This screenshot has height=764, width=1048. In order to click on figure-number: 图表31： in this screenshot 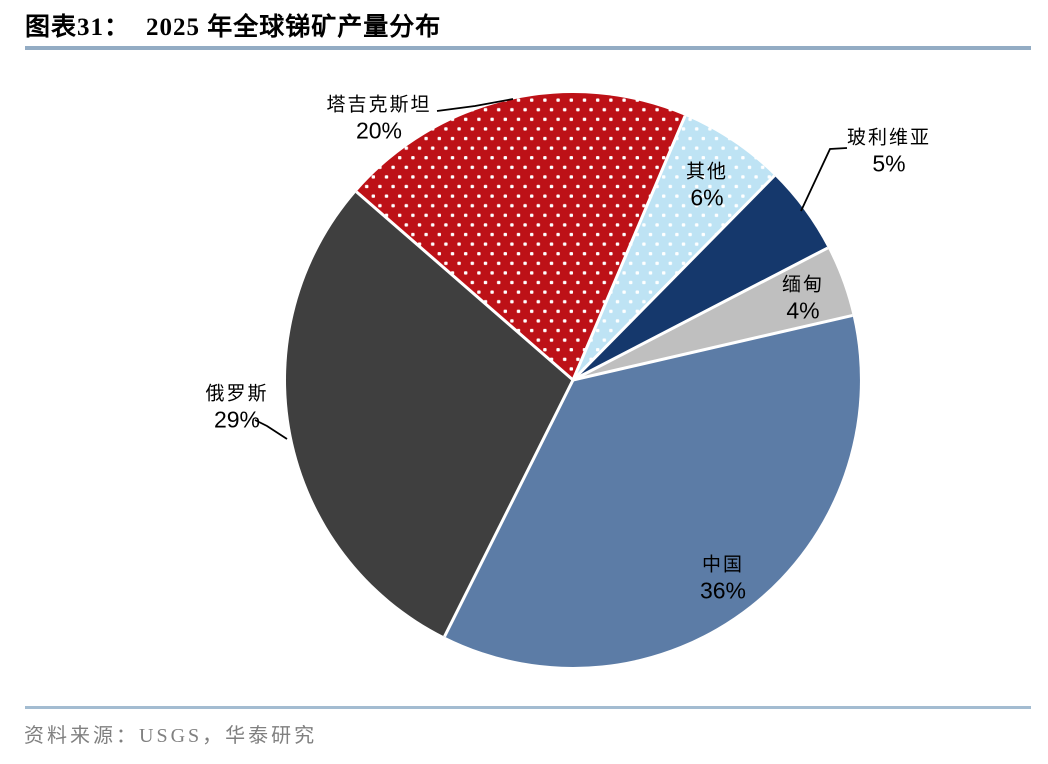, I will do `click(78, 27)`.